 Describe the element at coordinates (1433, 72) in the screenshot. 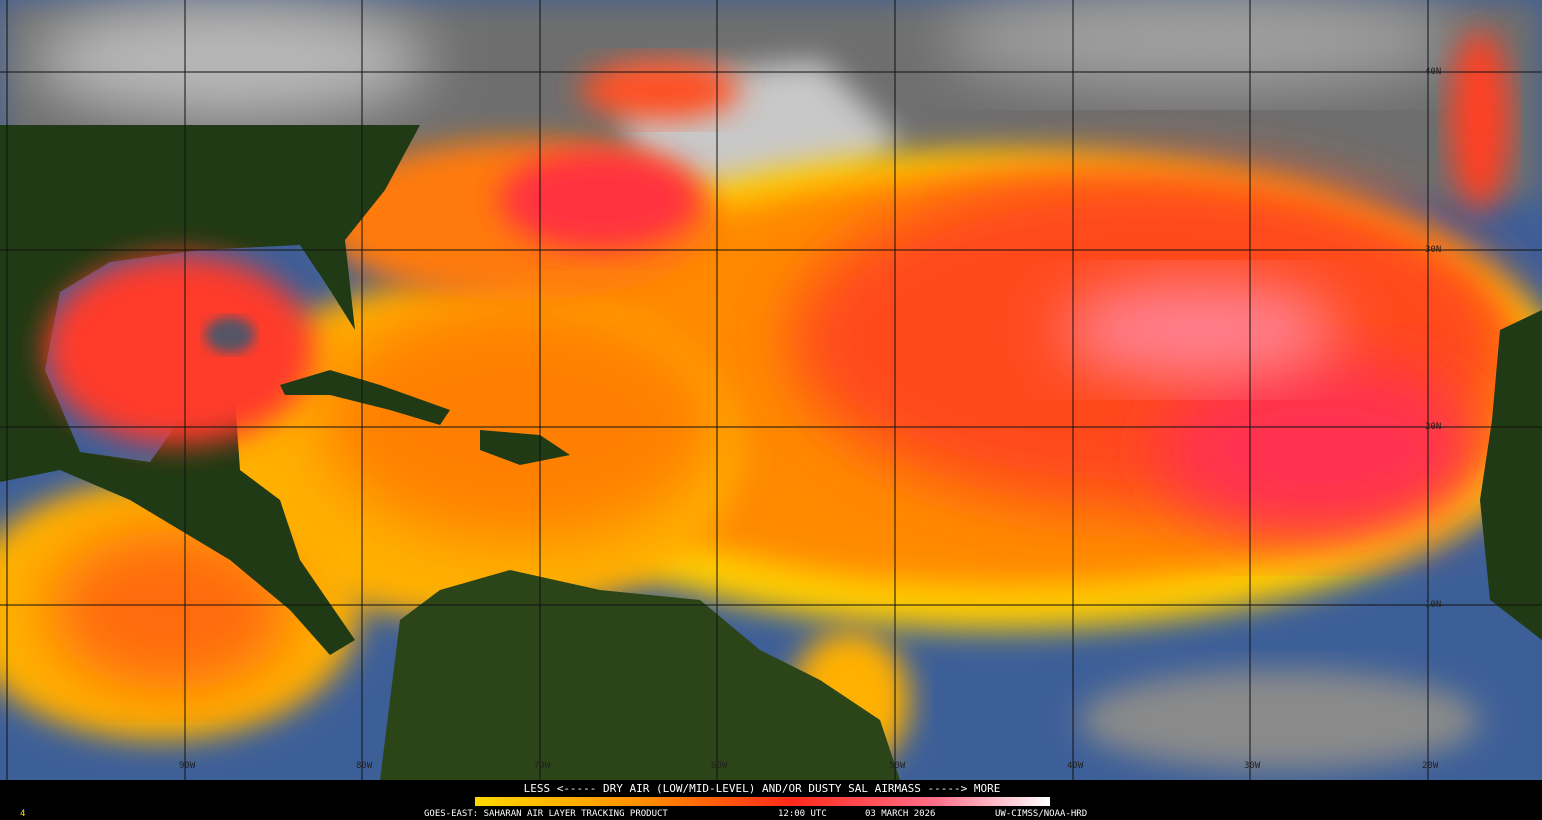

I see `lat-label: 40N` at that location.